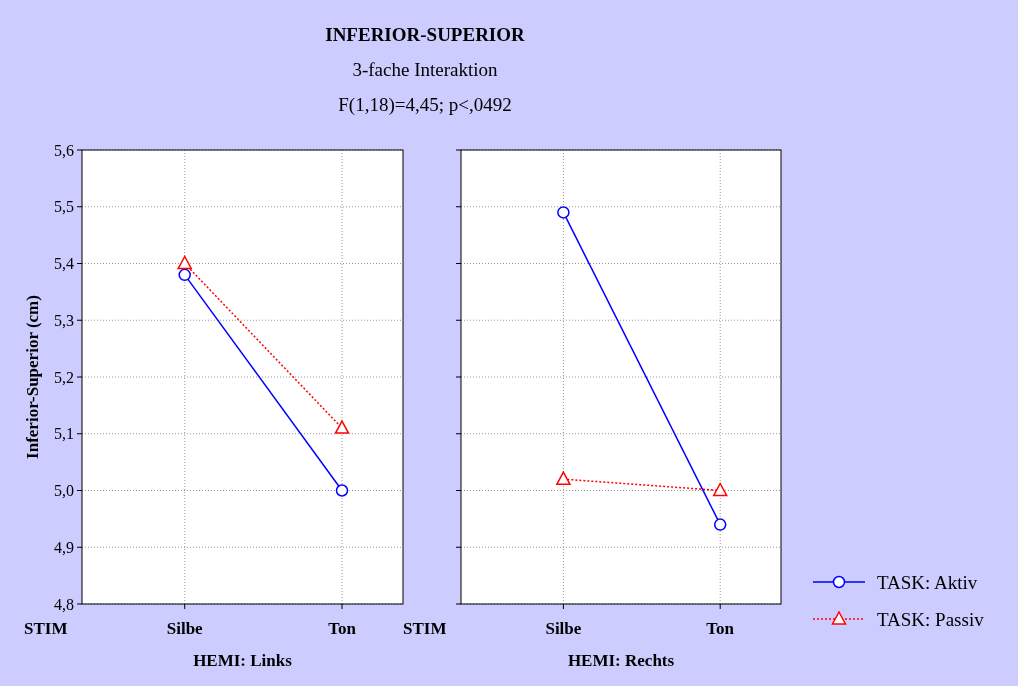 Image resolution: width=1018 pixels, height=686 pixels. What do you see at coordinates (927, 582) in the screenshot?
I see `legend-label: TASK: Aktiv` at bounding box center [927, 582].